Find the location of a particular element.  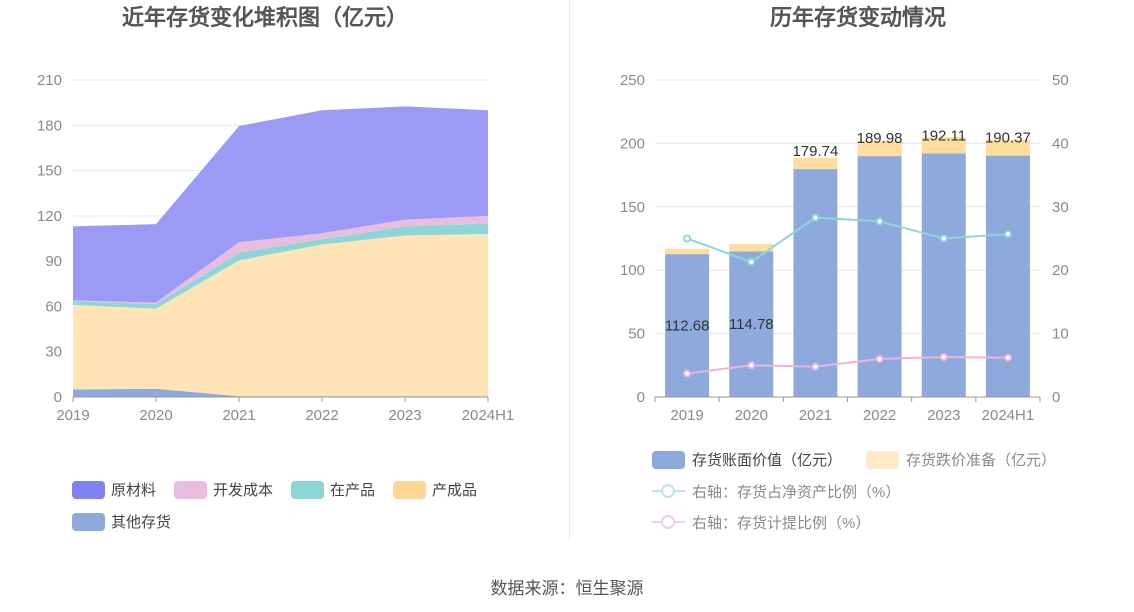

legend-label-provision: 右轴：存货计提比例（%） is located at coordinates (781, 523).